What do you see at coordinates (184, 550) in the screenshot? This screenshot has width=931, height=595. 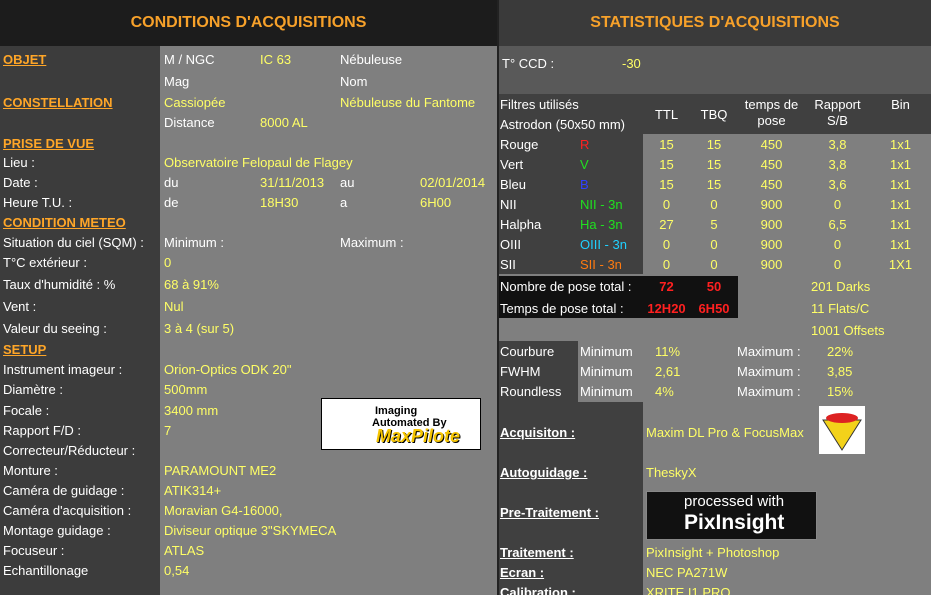 I see `cell-text: ATLAS` at bounding box center [184, 550].